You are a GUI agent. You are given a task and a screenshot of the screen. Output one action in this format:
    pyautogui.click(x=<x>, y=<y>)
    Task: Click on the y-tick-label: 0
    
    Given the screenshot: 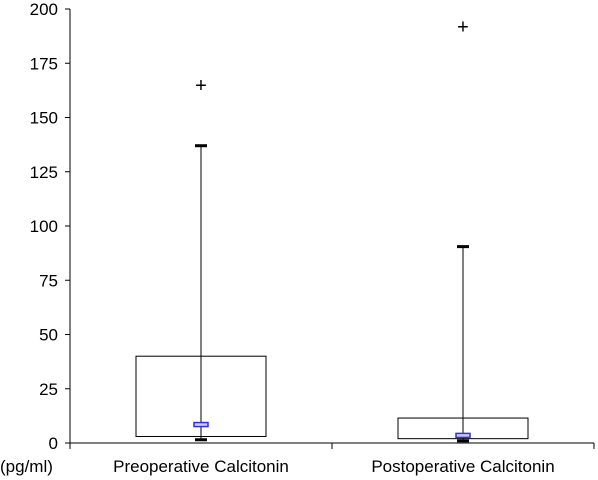 What is the action you would take?
    pyautogui.click(x=53, y=443)
    